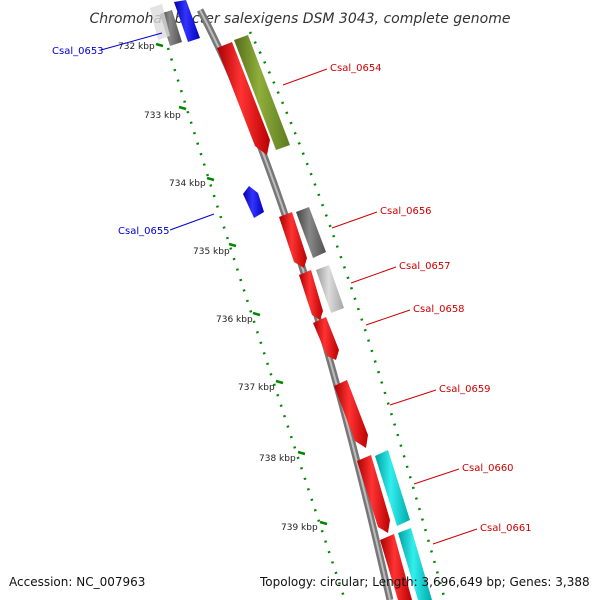 The height and width of the screenshot is (600, 600). What do you see at coordinates (465, 389) in the screenshot?
I see `label-csal-0659: Csal_0659` at bounding box center [465, 389].